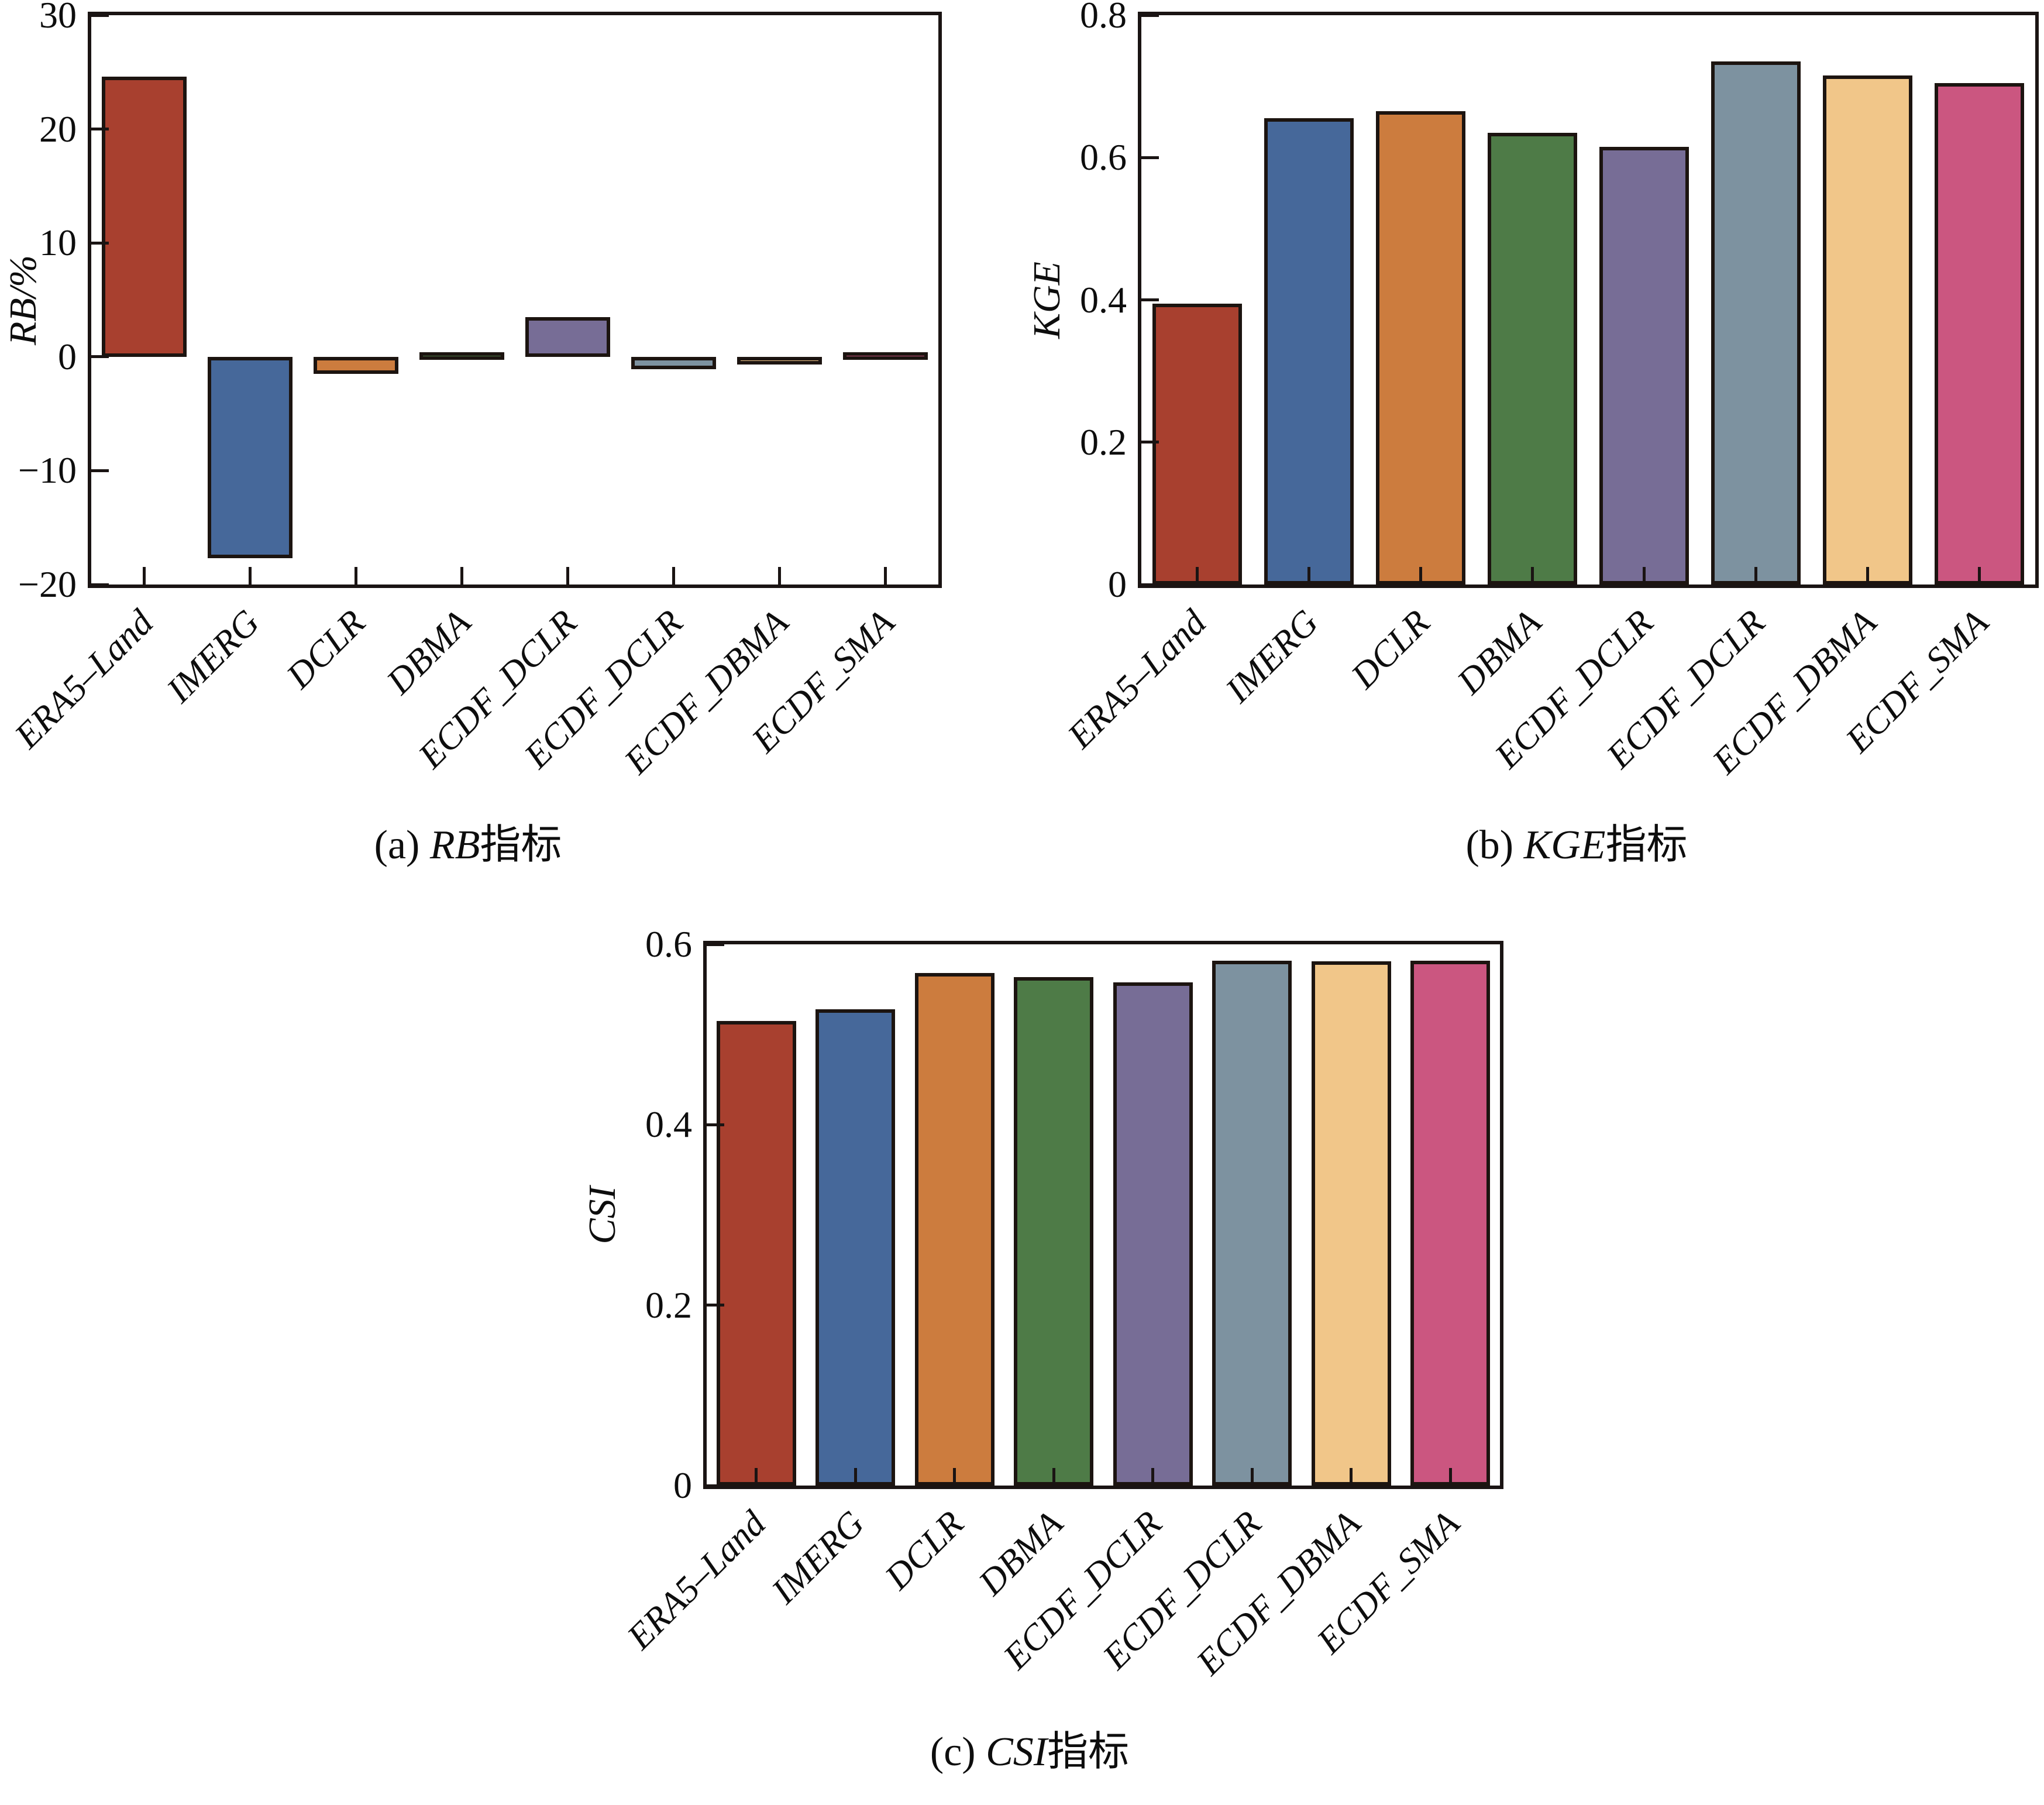  Describe the element at coordinates (958, 1752) in the screenshot. I see `csi-caption-index: (c)` at that location.